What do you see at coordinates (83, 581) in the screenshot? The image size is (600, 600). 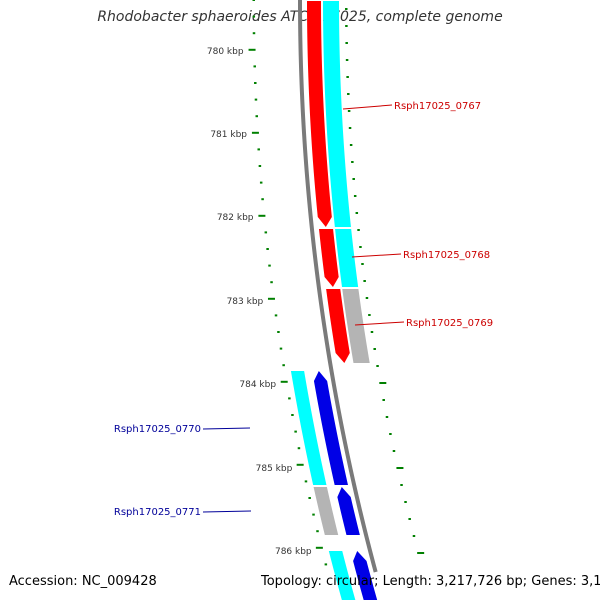 I see `accession-label: Accession: NC_009428` at bounding box center [83, 581].